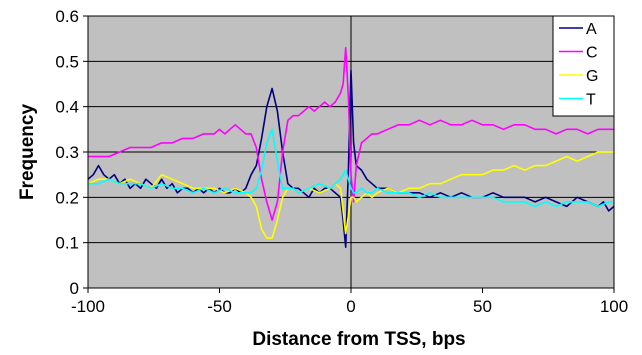 The width and height of the screenshot is (642, 355). What do you see at coordinates (591, 29) in the screenshot?
I see `legend-label-a: A` at bounding box center [591, 29].